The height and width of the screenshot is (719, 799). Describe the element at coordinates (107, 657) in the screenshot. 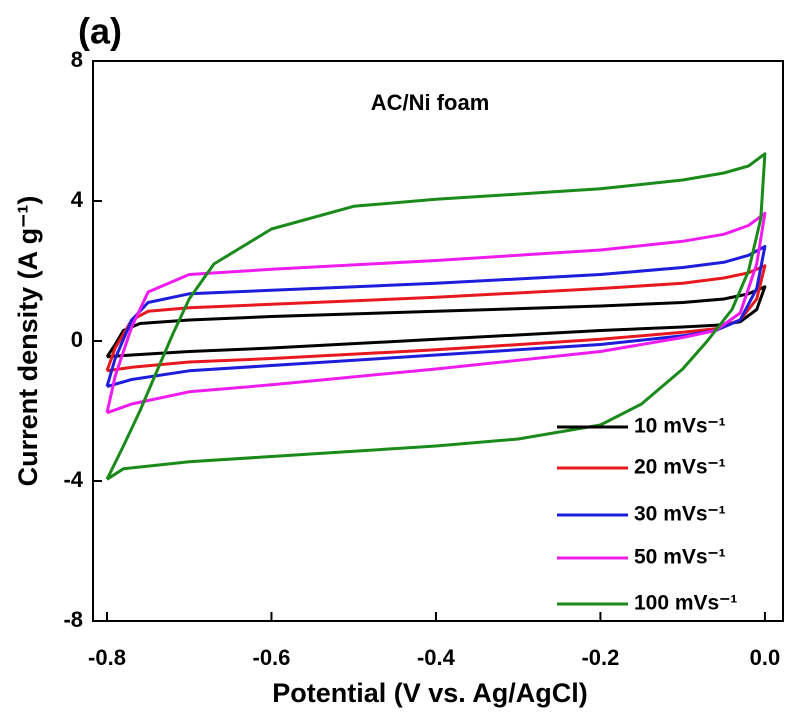

I see `x-tick-label: -0.8` at that location.